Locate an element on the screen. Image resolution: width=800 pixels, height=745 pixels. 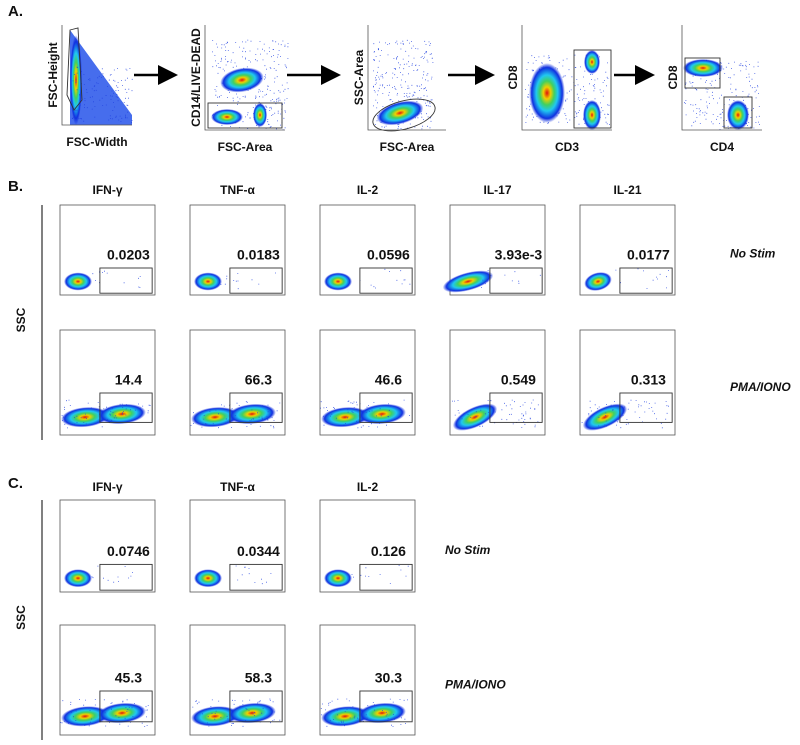
x-axis-label: CD3 is located at coordinates (567, 147).